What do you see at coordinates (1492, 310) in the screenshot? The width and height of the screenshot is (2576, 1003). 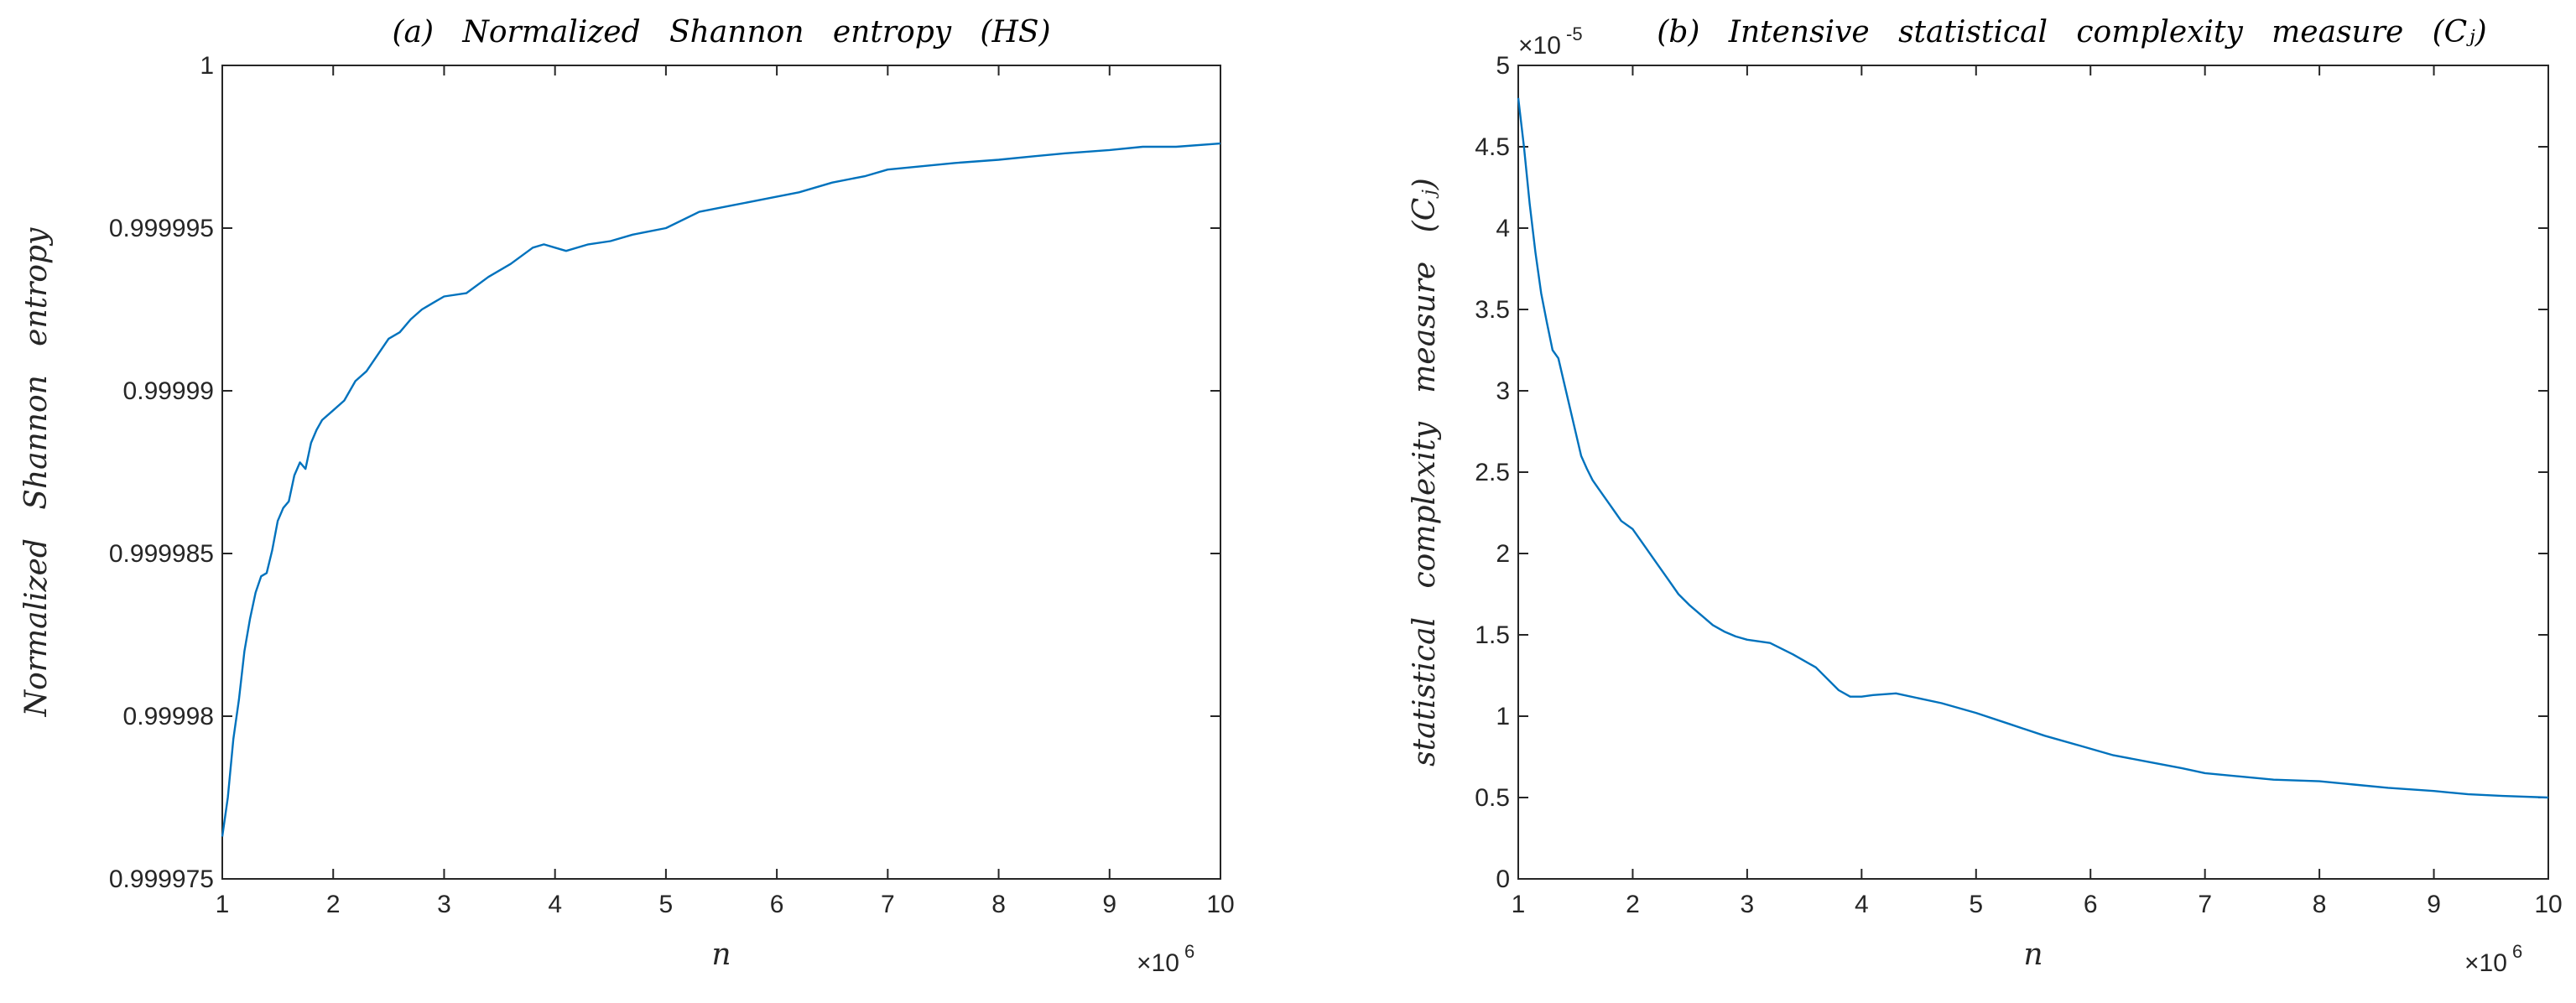 I see `y-tick-label: 3.5` at bounding box center [1492, 310].